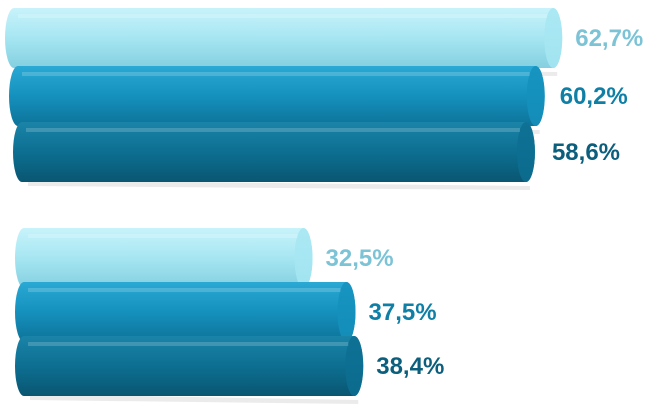 The image size is (655, 420). I want to click on data-label: 37,5%, so click(403, 312).